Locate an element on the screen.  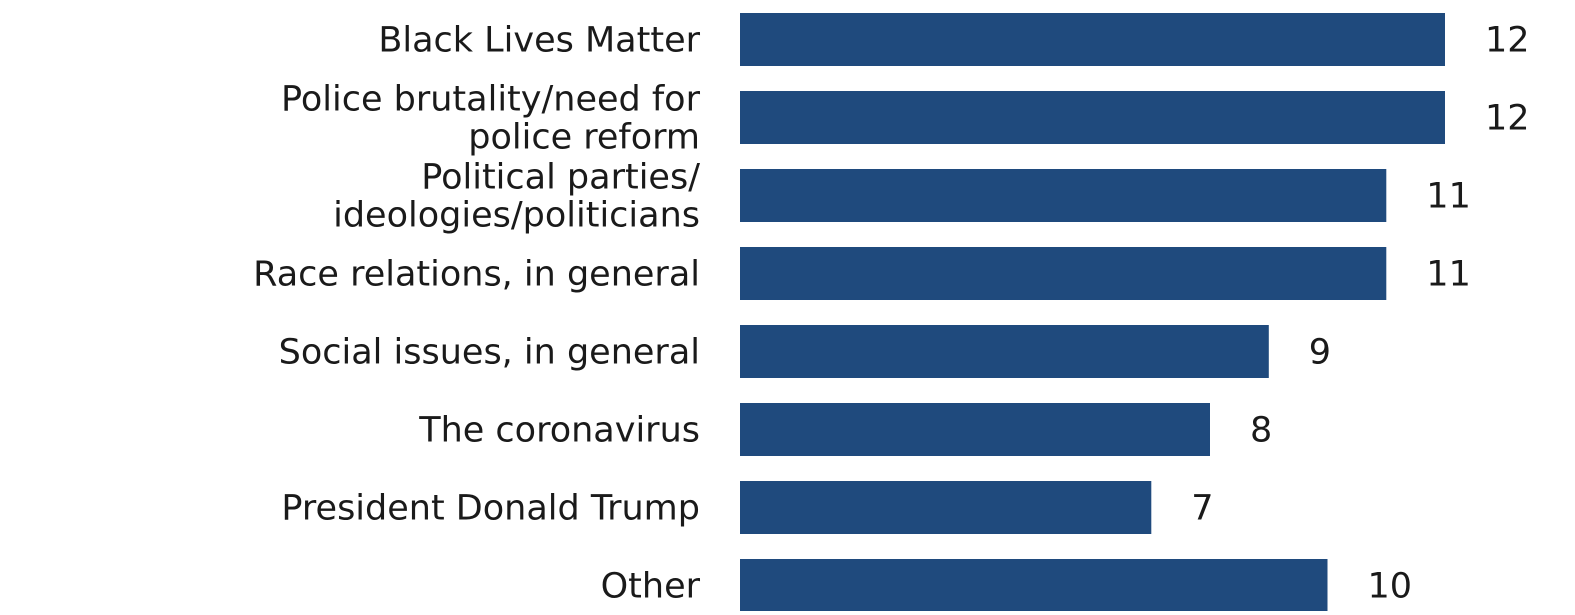
category-label-line: police reform is located at coordinates (584, 138).